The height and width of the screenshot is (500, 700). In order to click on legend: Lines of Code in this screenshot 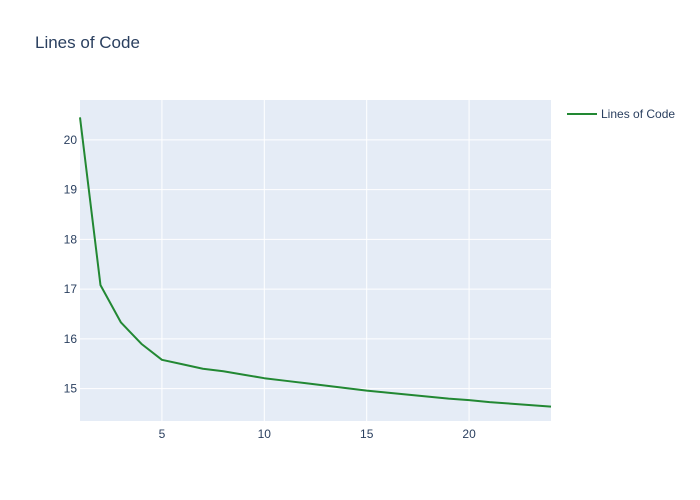, I will do `click(621, 114)`.